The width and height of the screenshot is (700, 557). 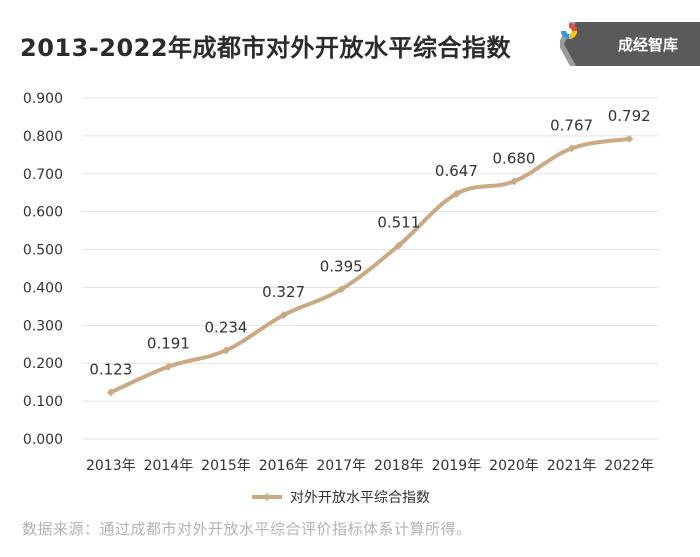 What do you see at coordinates (569, 31) in the screenshot?
I see `chengjing-logo-icon` at bounding box center [569, 31].